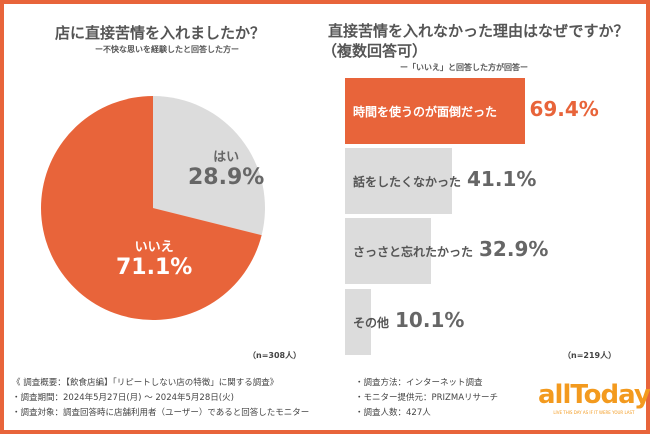 The height and width of the screenshot is (434, 650). What do you see at coordinates (371, 323) in the screenshot?
I see `bar-category: その他` at bounding box center [371, 323].